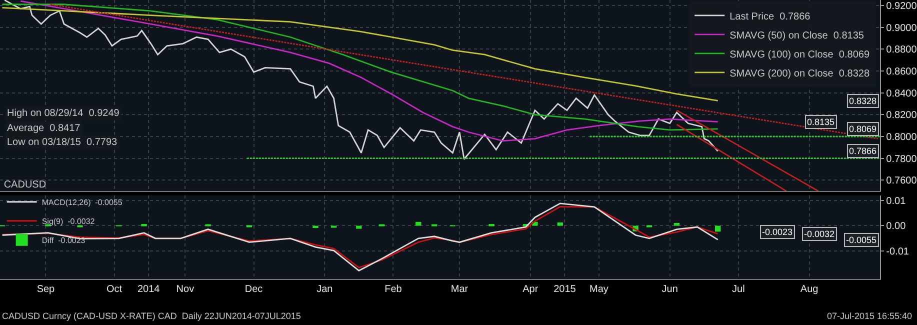 The width and height of the screenshot is (917, 325). What do you see at coordinates (863, 129) in the screenshot?
I see `annotation: 0.8069` at bounding box center [863, 129].